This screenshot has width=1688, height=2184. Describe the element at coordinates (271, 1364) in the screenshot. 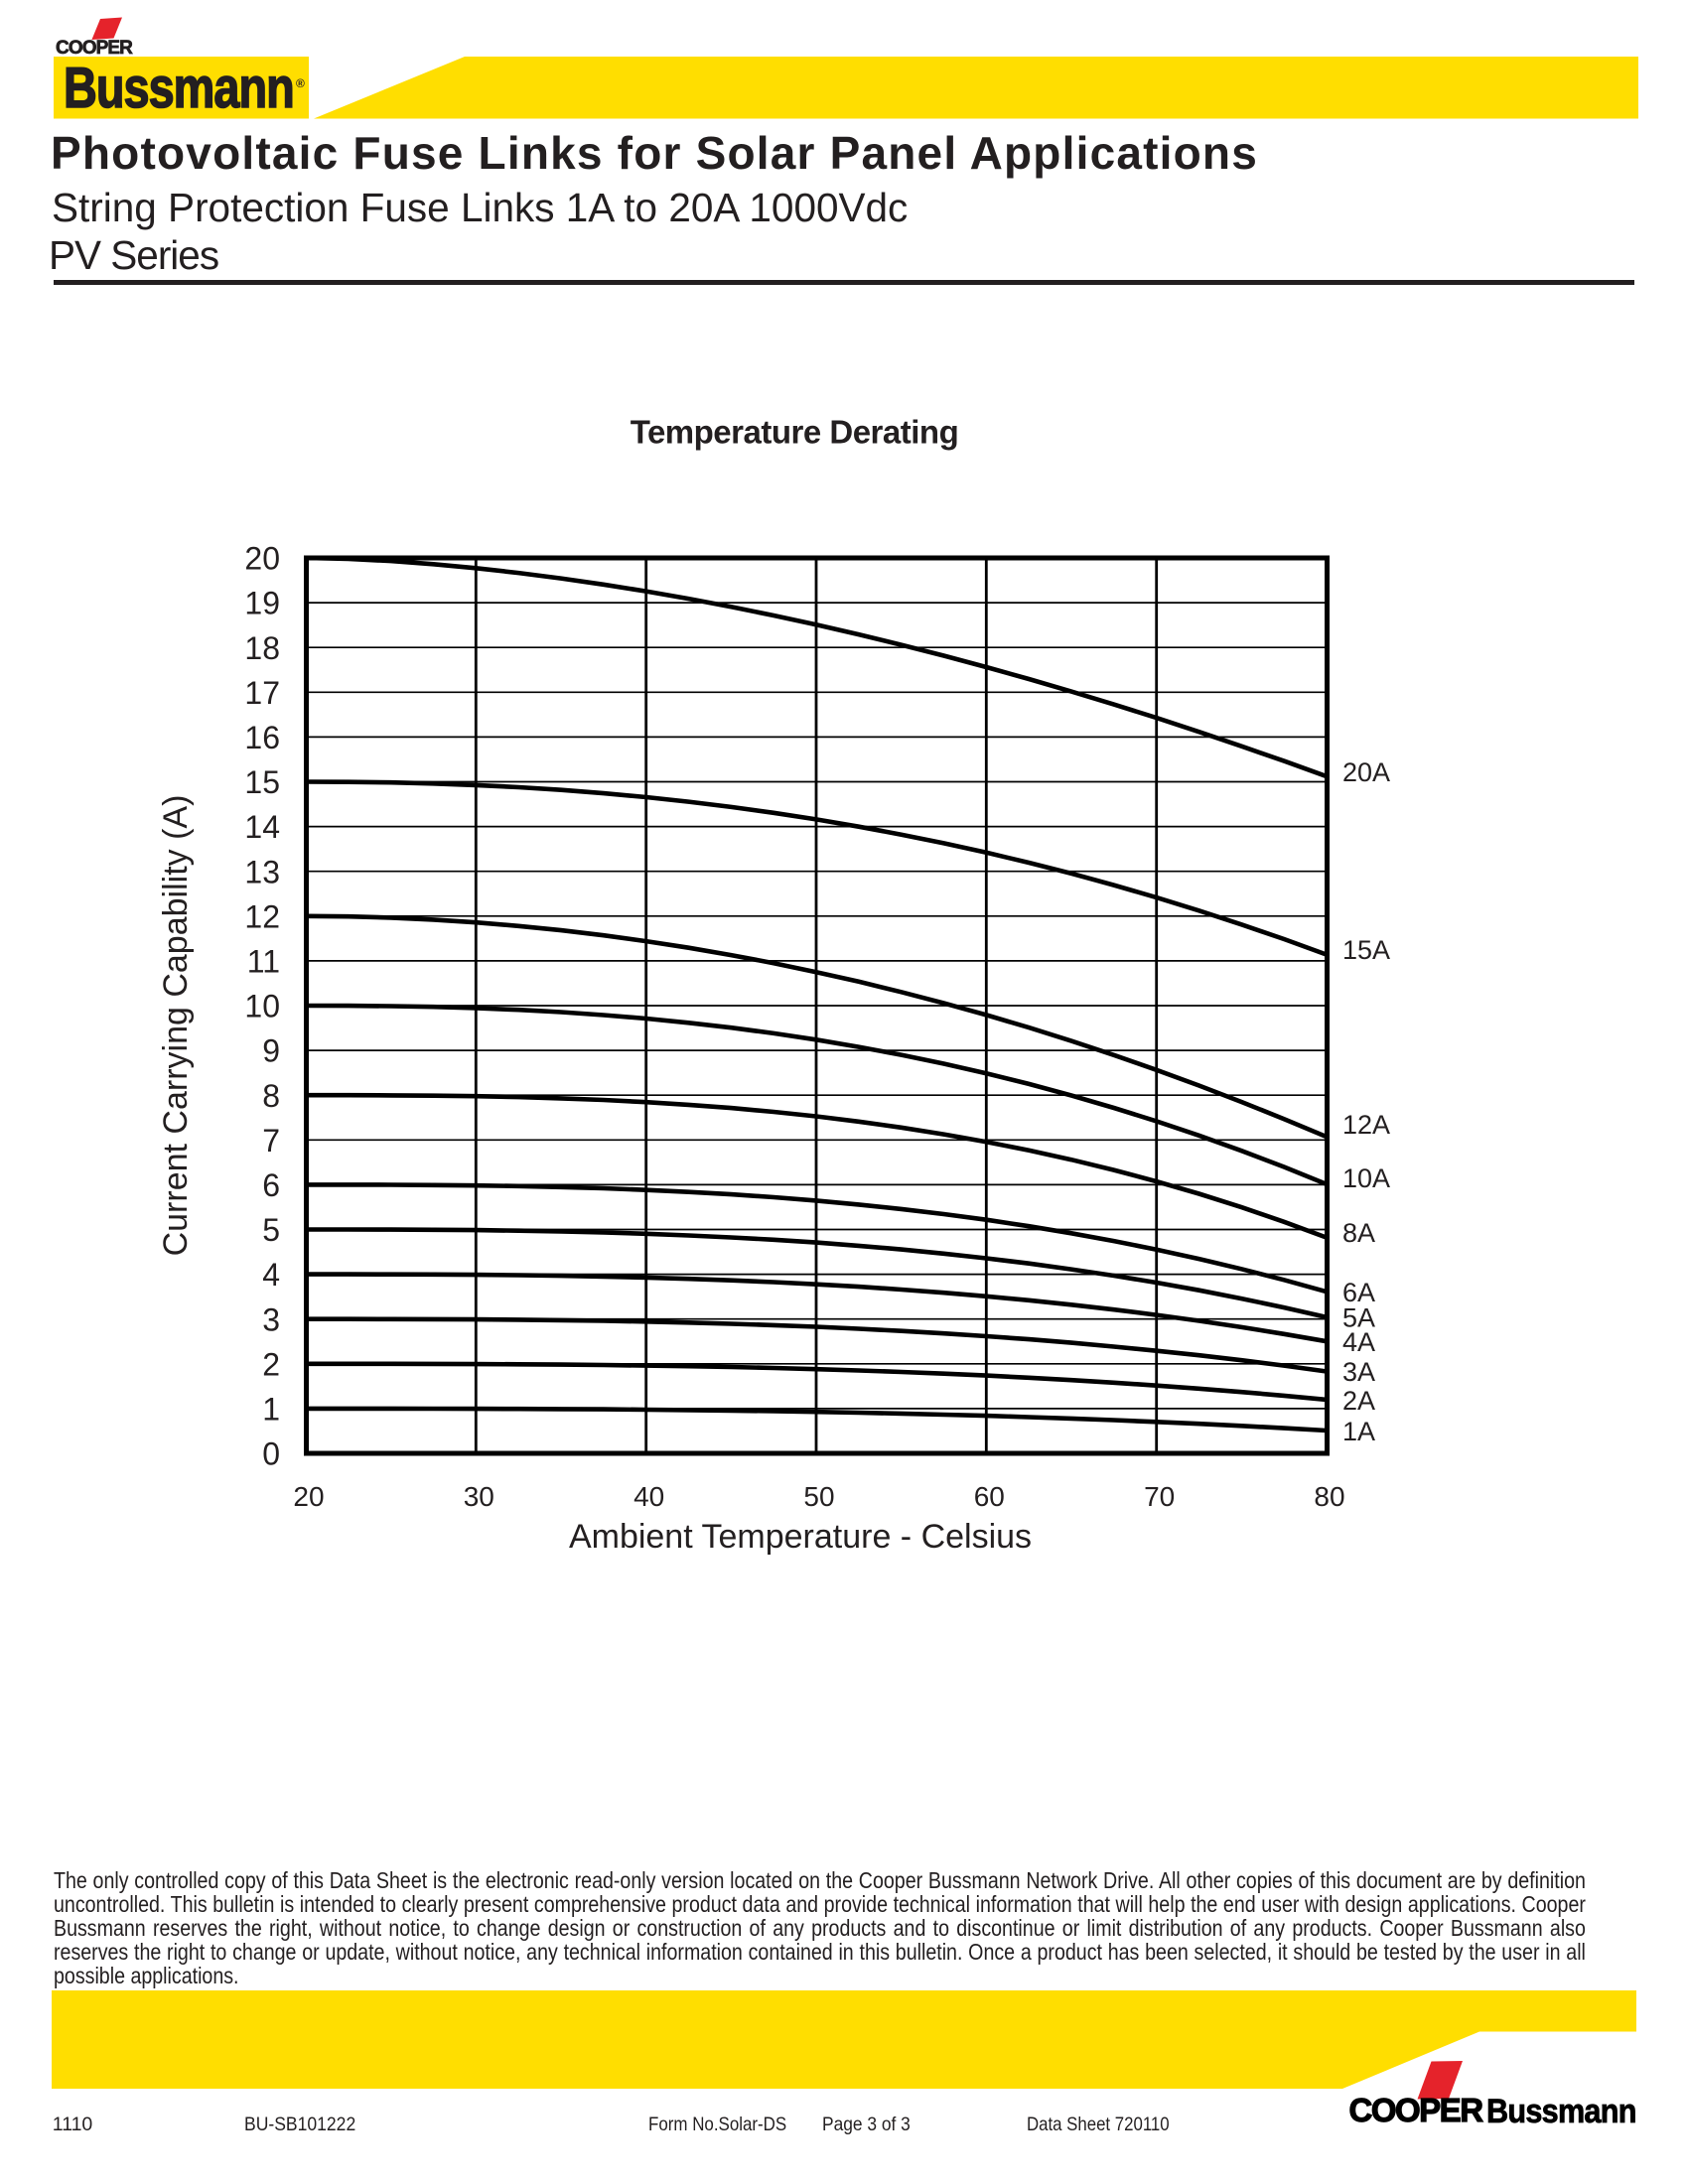

I see `svg-text: 2` at that location.